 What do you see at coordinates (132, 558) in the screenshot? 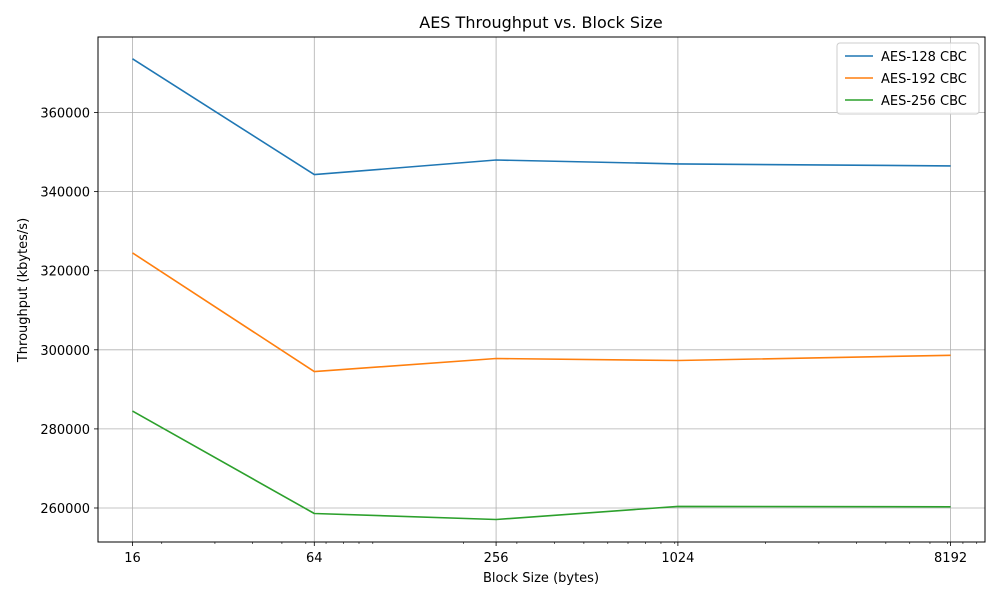
I see `x-tick-label: 16` at bounding box center [132, 558].